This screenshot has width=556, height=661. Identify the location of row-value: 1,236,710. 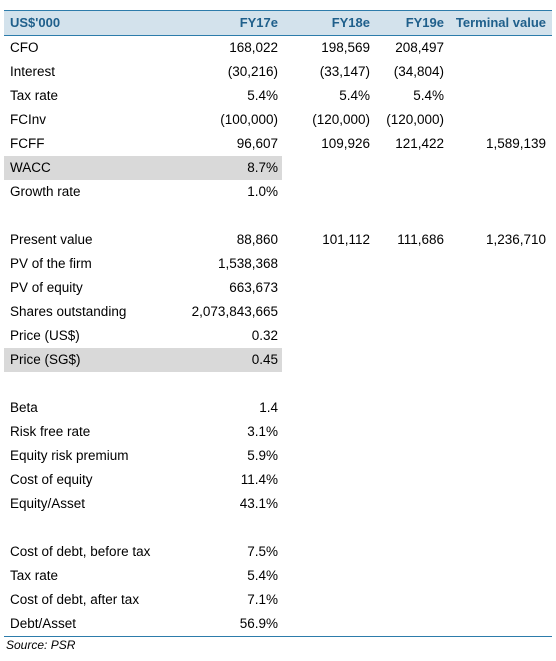
(515, 239).